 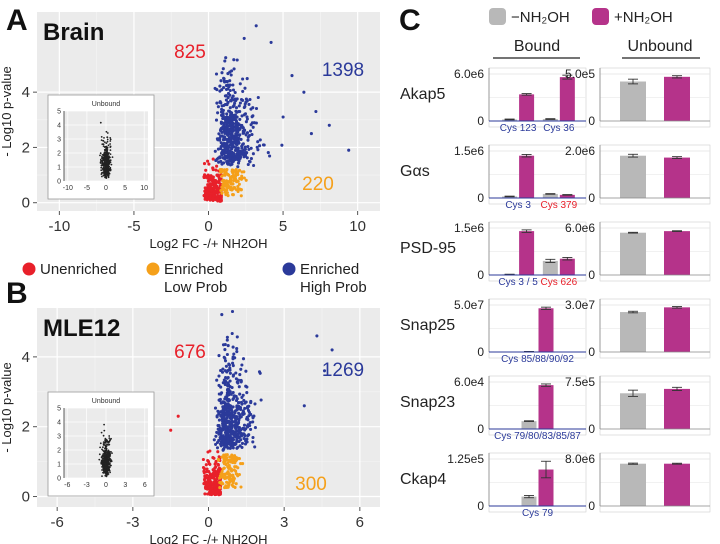 What do you see at coordinates (57, 522) in the screenshot?
I see `x-tick-label: -6` at bounding box center [57, 522].